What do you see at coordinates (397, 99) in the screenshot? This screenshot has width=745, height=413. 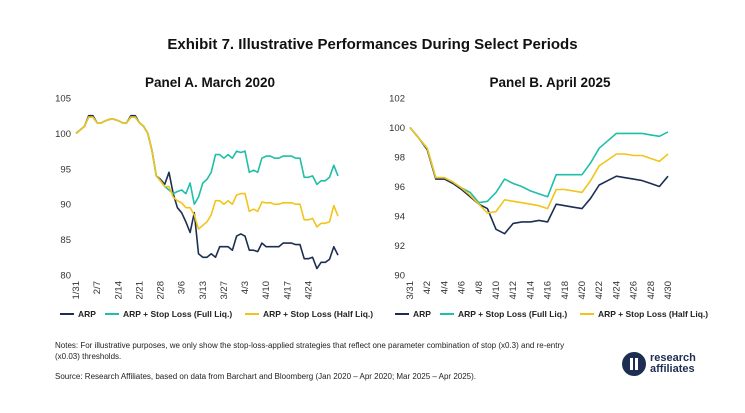 I see `panel-b-ytick-label: 102` at bounding box center [397, 99].